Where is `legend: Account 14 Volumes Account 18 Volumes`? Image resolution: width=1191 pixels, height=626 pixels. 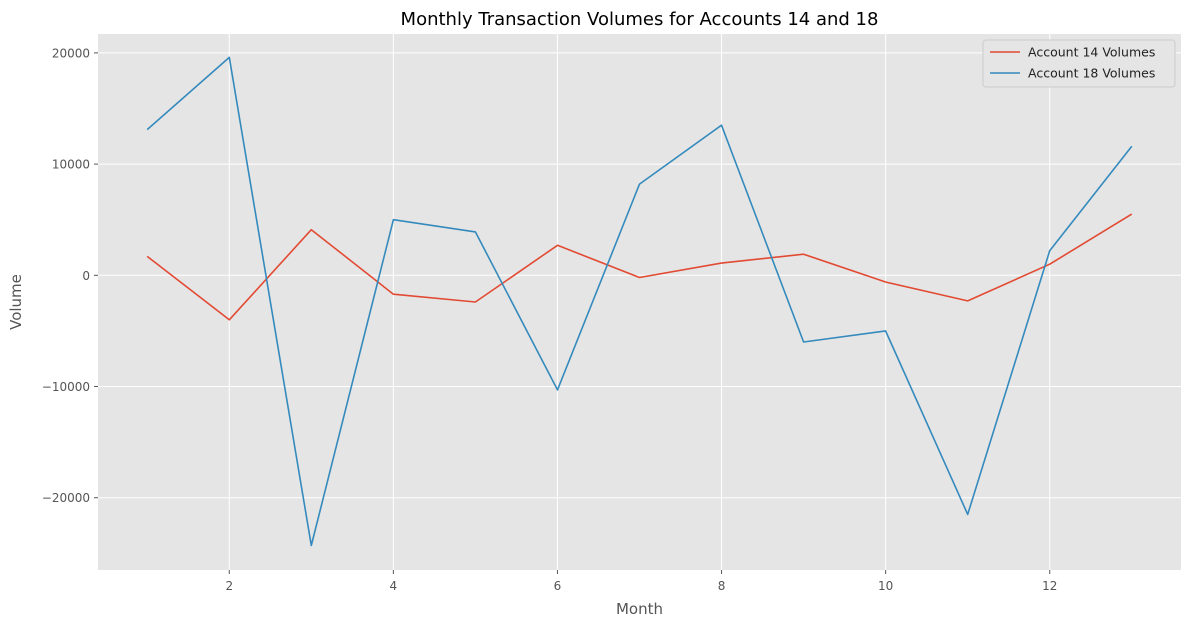 legend: Account 14 Volumes Account 18 Volumes is located at coordinates (1079, 63).